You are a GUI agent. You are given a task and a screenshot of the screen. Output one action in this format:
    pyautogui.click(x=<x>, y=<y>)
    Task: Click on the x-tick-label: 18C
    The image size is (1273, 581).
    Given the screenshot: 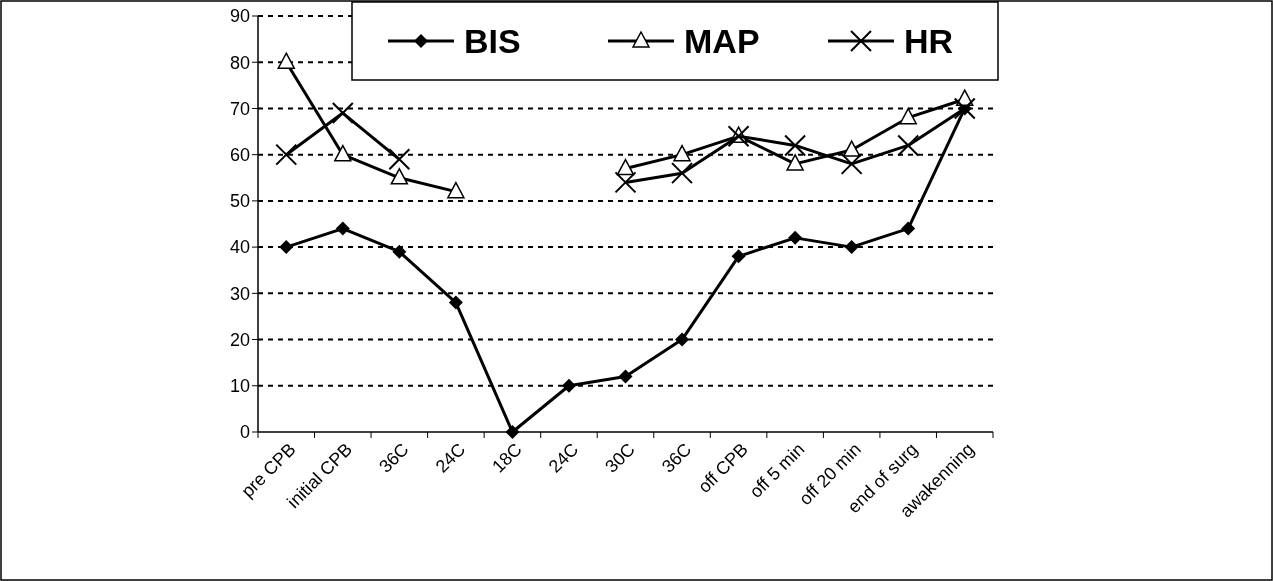 What is the action you would take?
    pyautogui.click(x=507, y=458)
    